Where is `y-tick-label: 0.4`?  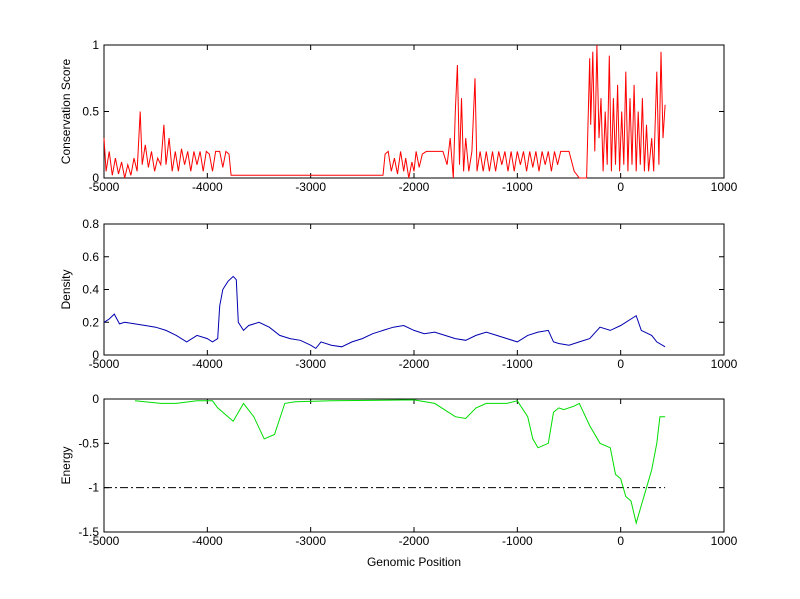
y-tick-label: 0.4 is located at coordinates (90, 290).